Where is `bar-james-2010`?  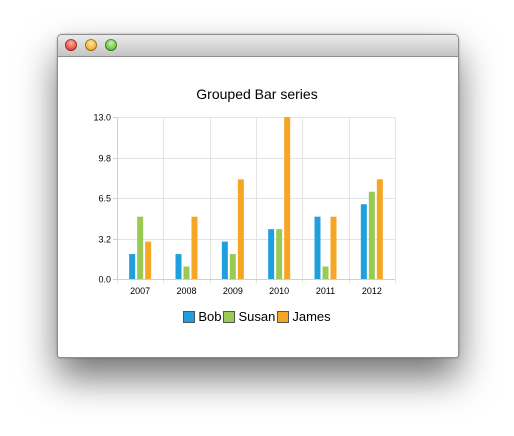
bar-james-2010 is located at coordinates (287, 198).